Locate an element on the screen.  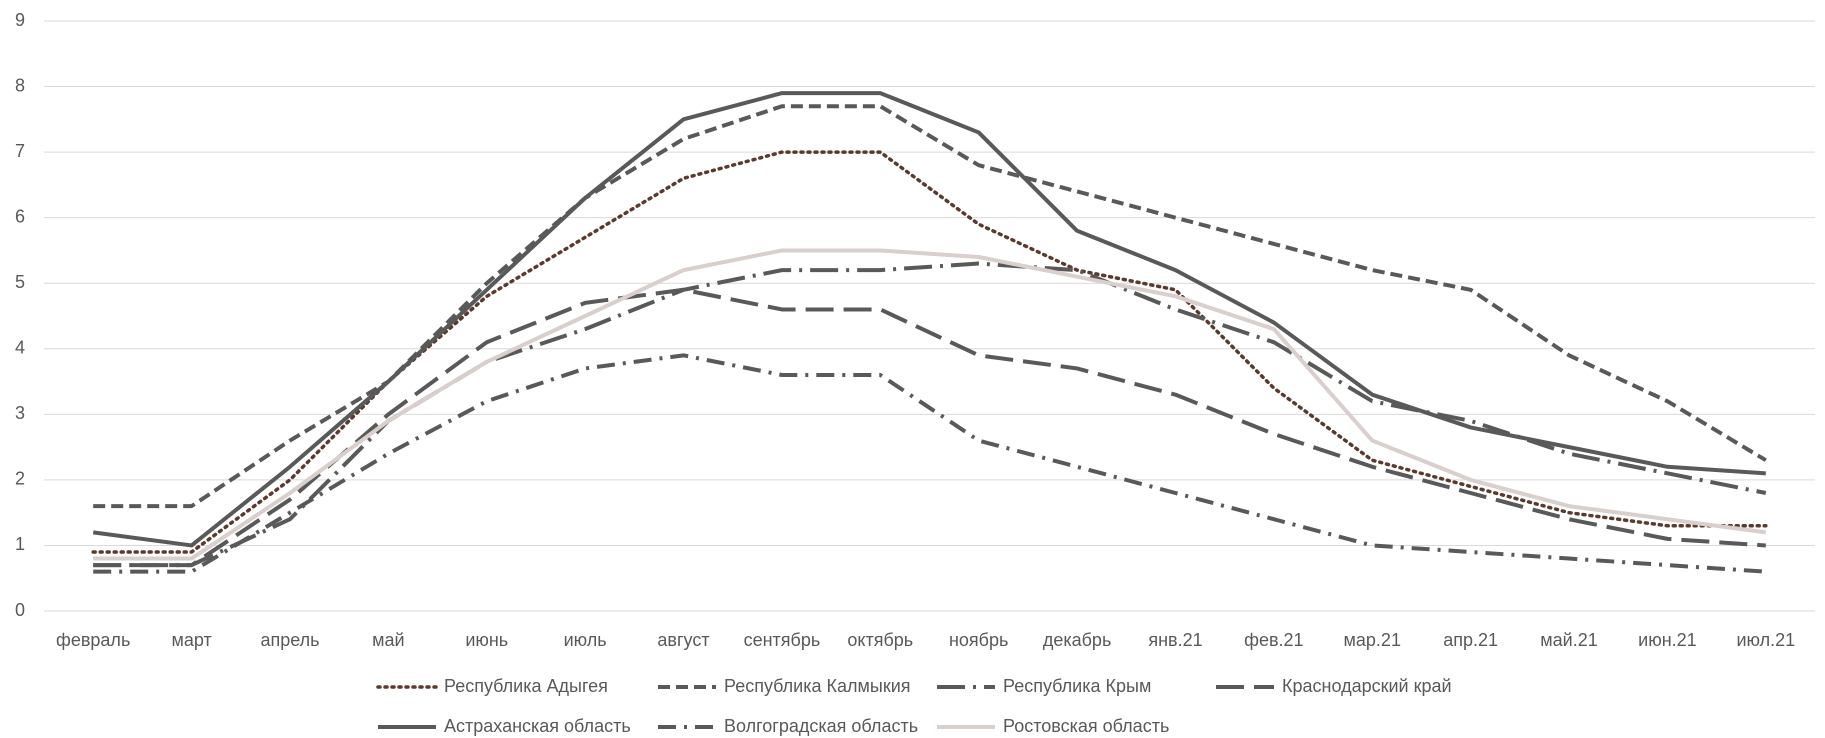
x-tick-label: мар.21 is located at coordinates (1372, 640).